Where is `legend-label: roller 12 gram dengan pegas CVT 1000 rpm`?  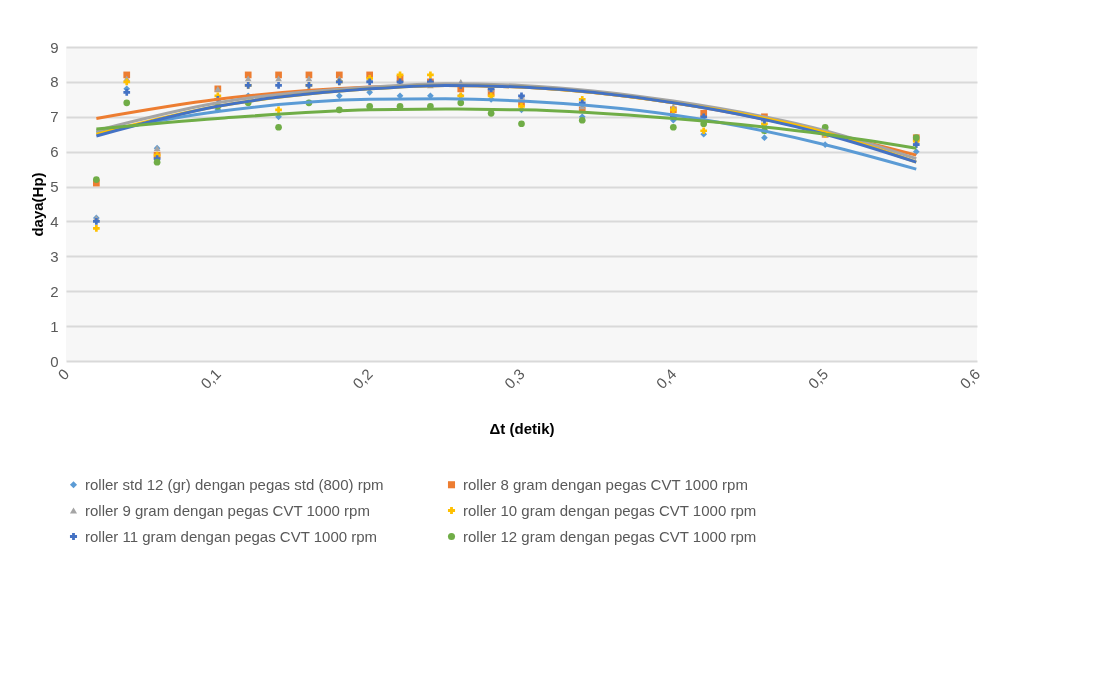
legend-label: roller 12 gram dengan pegas CVT 1000 rpm is located at coordinates (610, 536).